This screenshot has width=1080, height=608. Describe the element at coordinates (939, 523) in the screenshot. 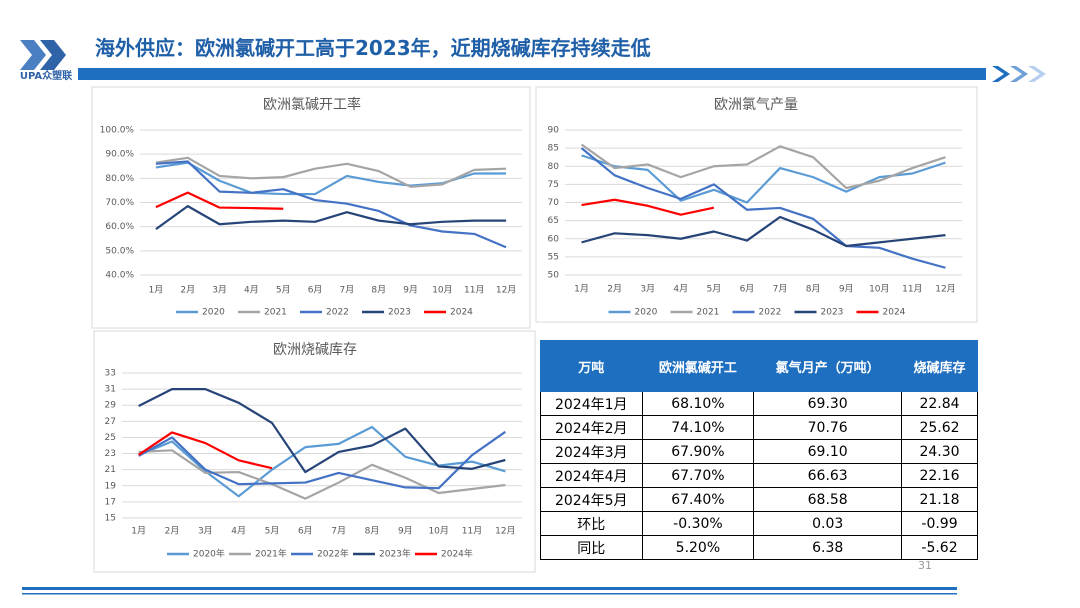

I see `table-cell: -0.99` at that location.